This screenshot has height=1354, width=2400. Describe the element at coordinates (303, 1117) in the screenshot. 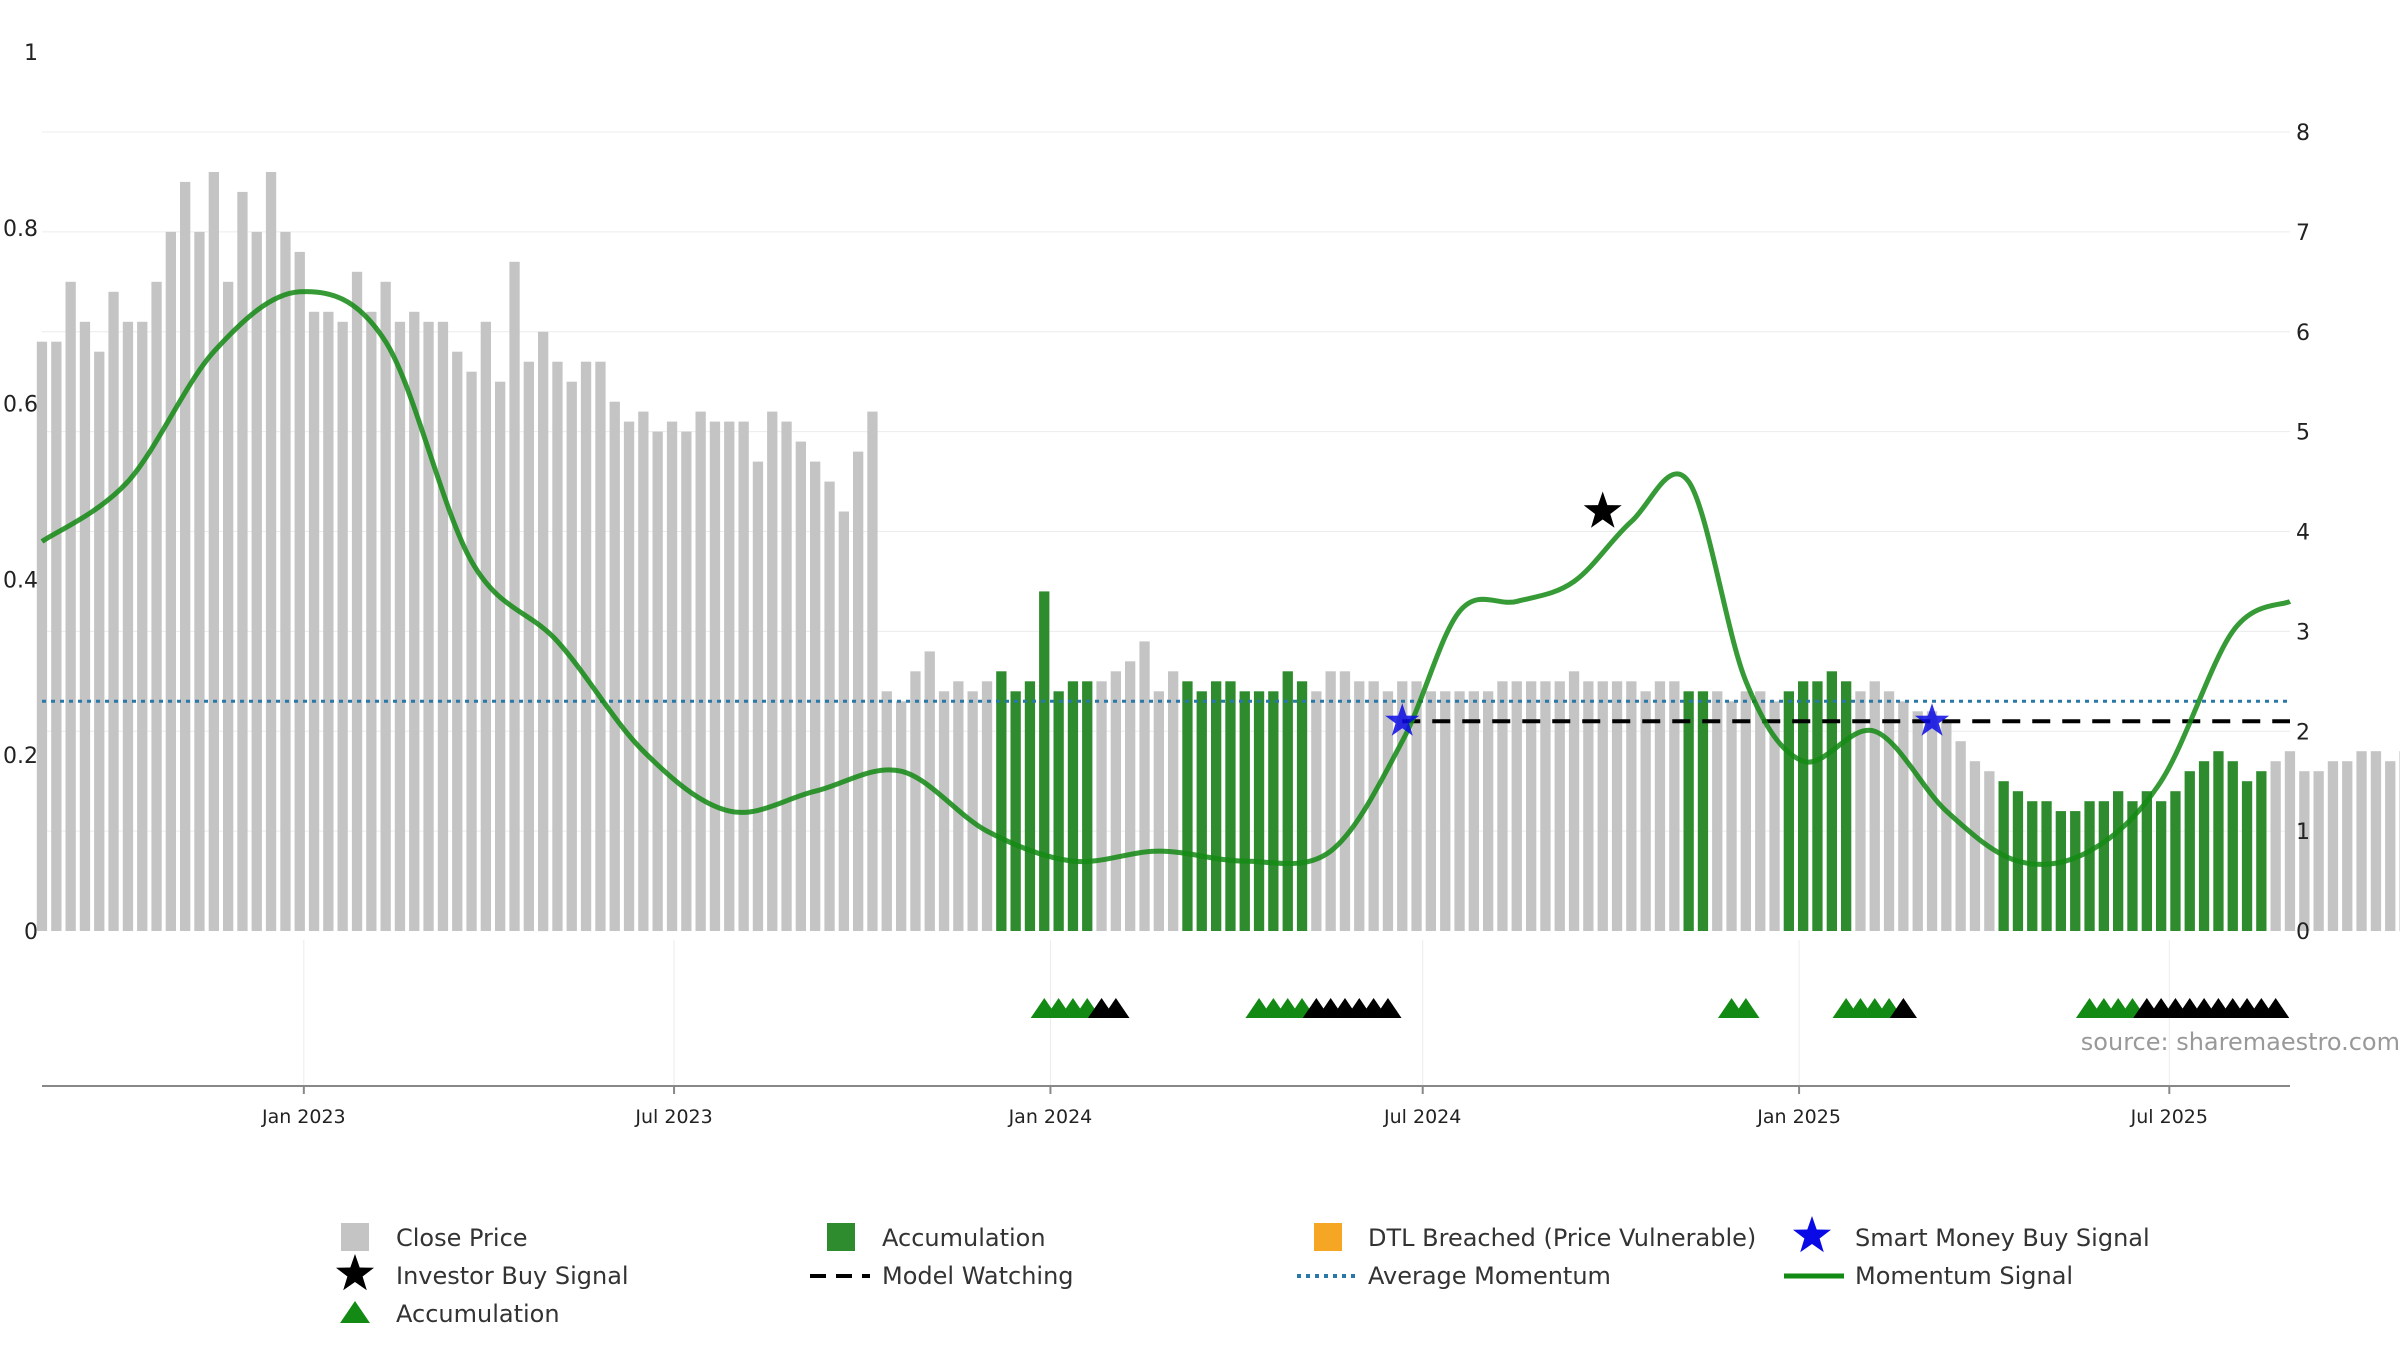

I see `x-axis-tick-label: Jan 2023` at that location.